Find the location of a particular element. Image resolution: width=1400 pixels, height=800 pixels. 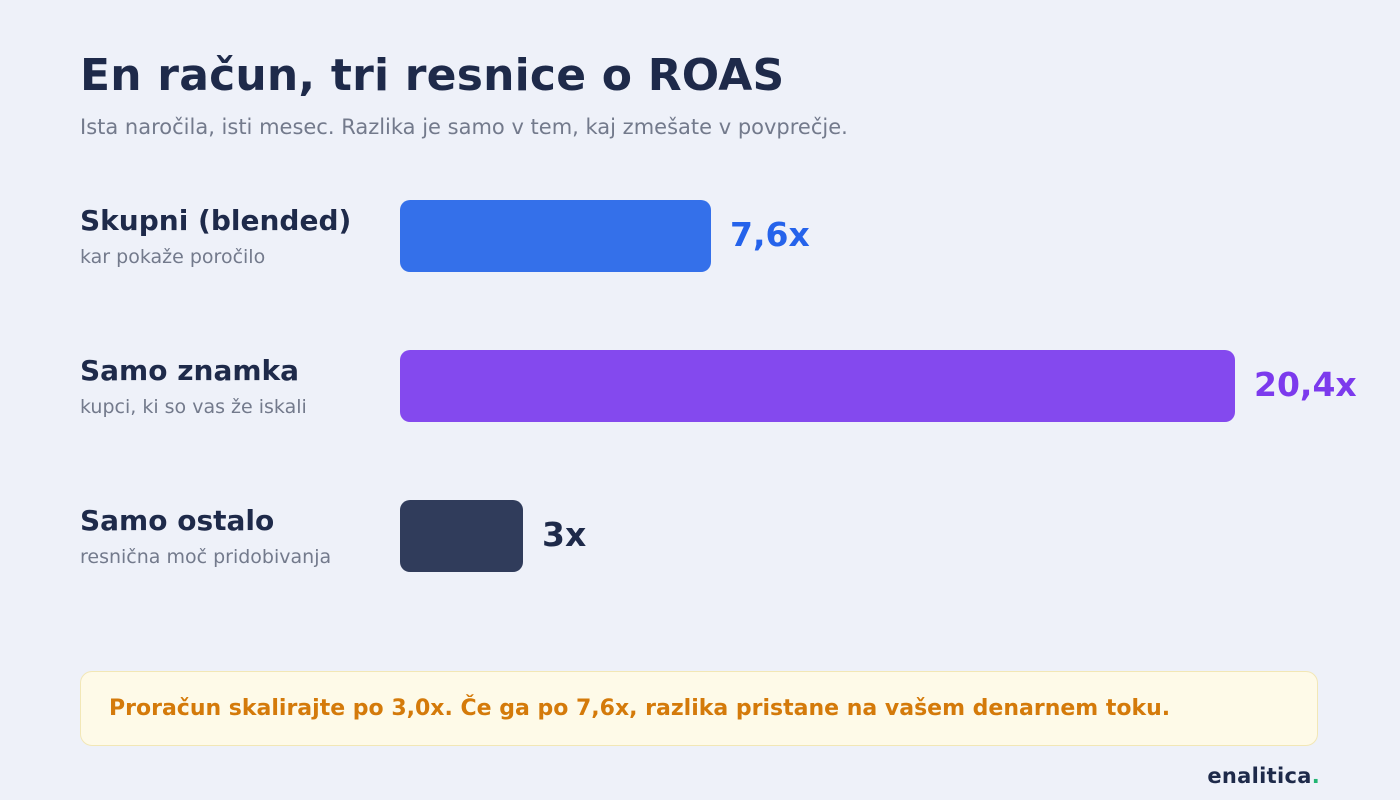

brand-logo: enalitica. is located at coordinates (1263, 776).